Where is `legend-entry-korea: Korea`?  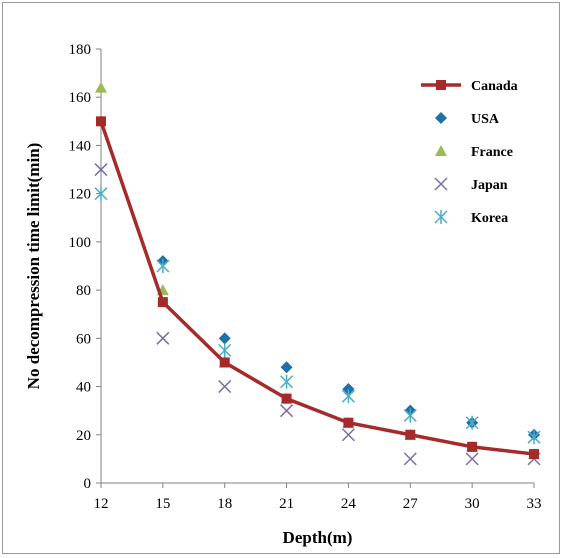 legend-entry-korea: Korea is located at coordinates (471, 218).